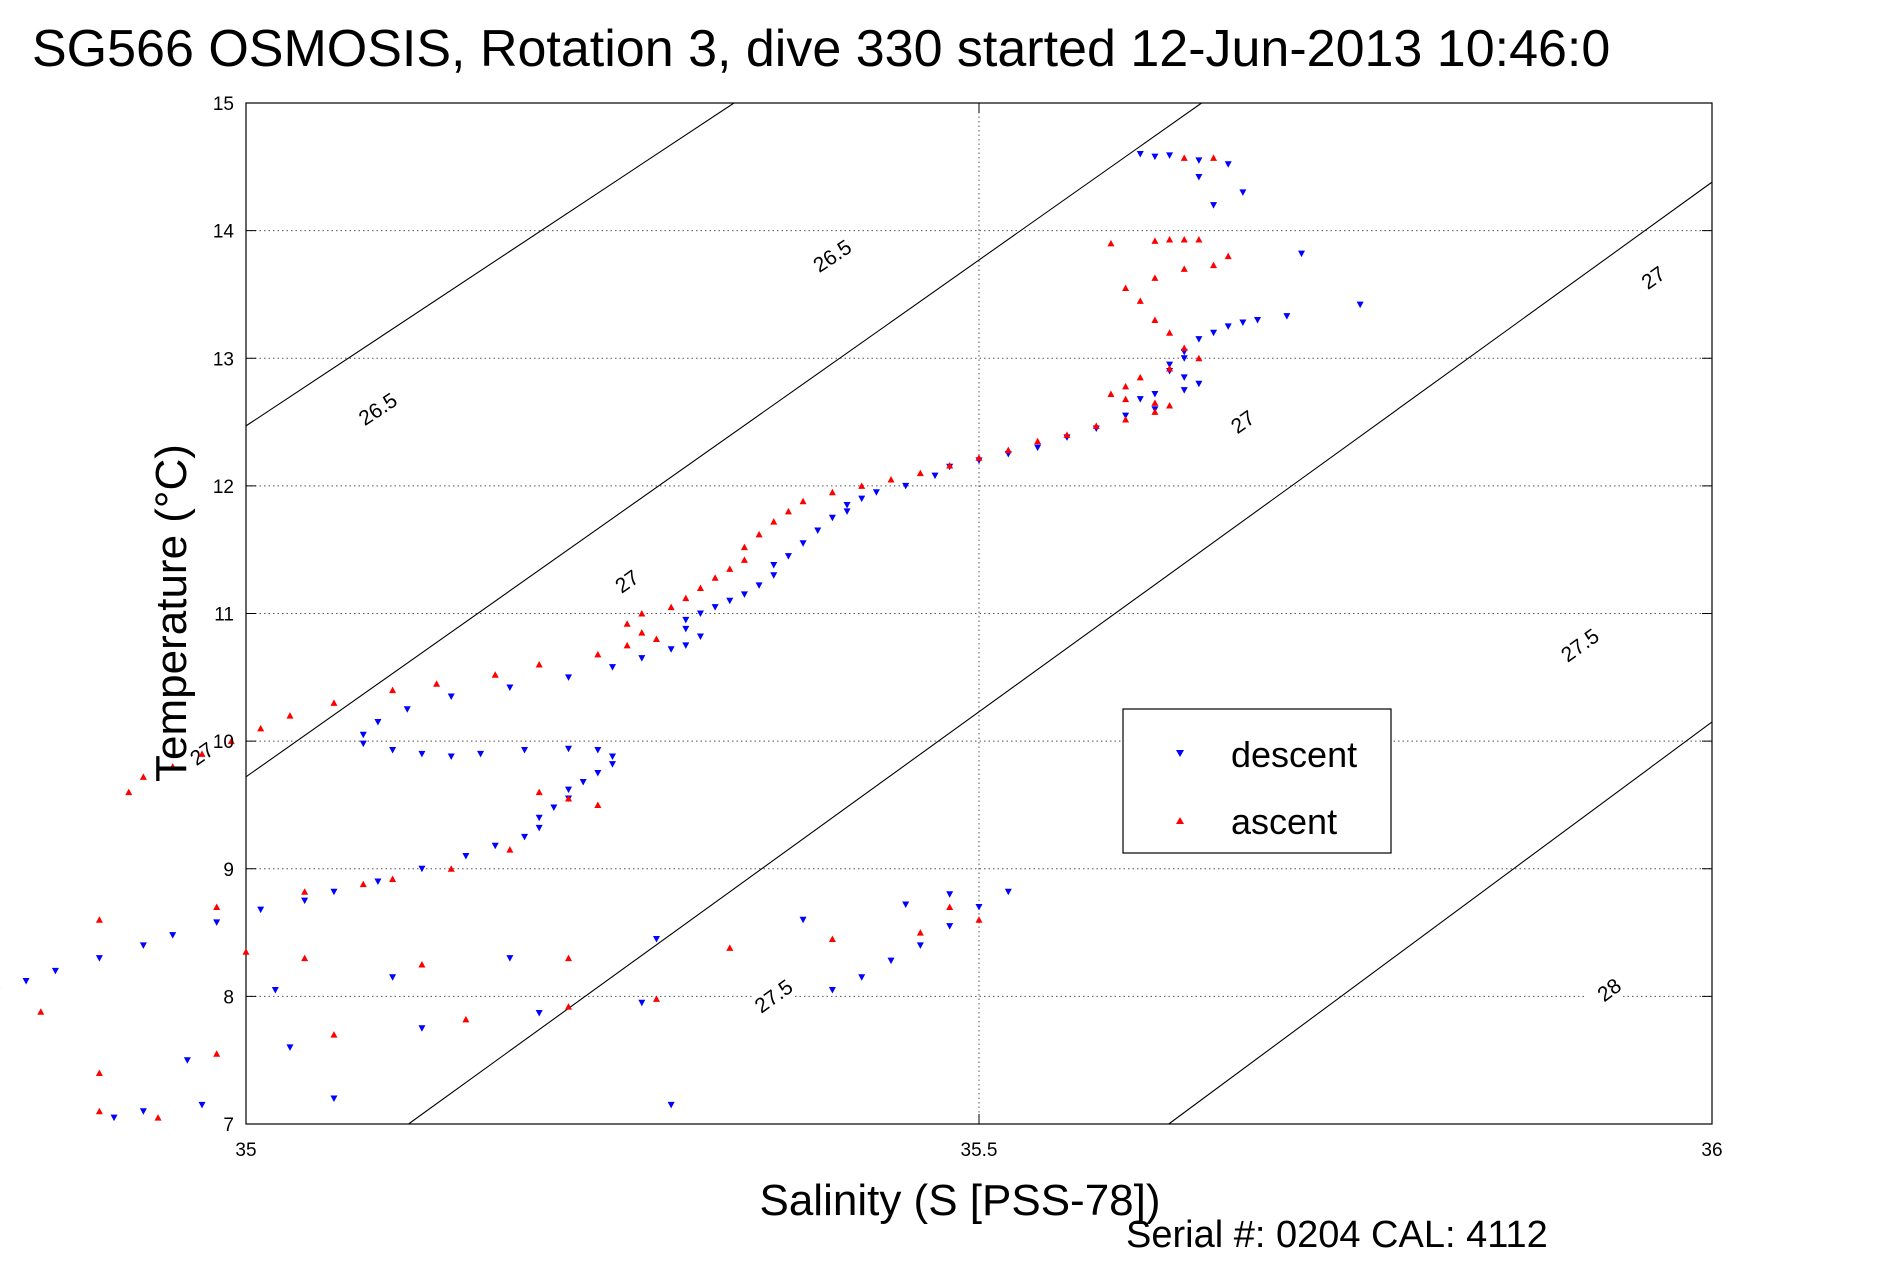 This screenshot has width=1891, height=1262. What do you see at coordinates (223, 359) in the screenshot?
I see `y-tick-label: 13` at bounding box center [223, 359].